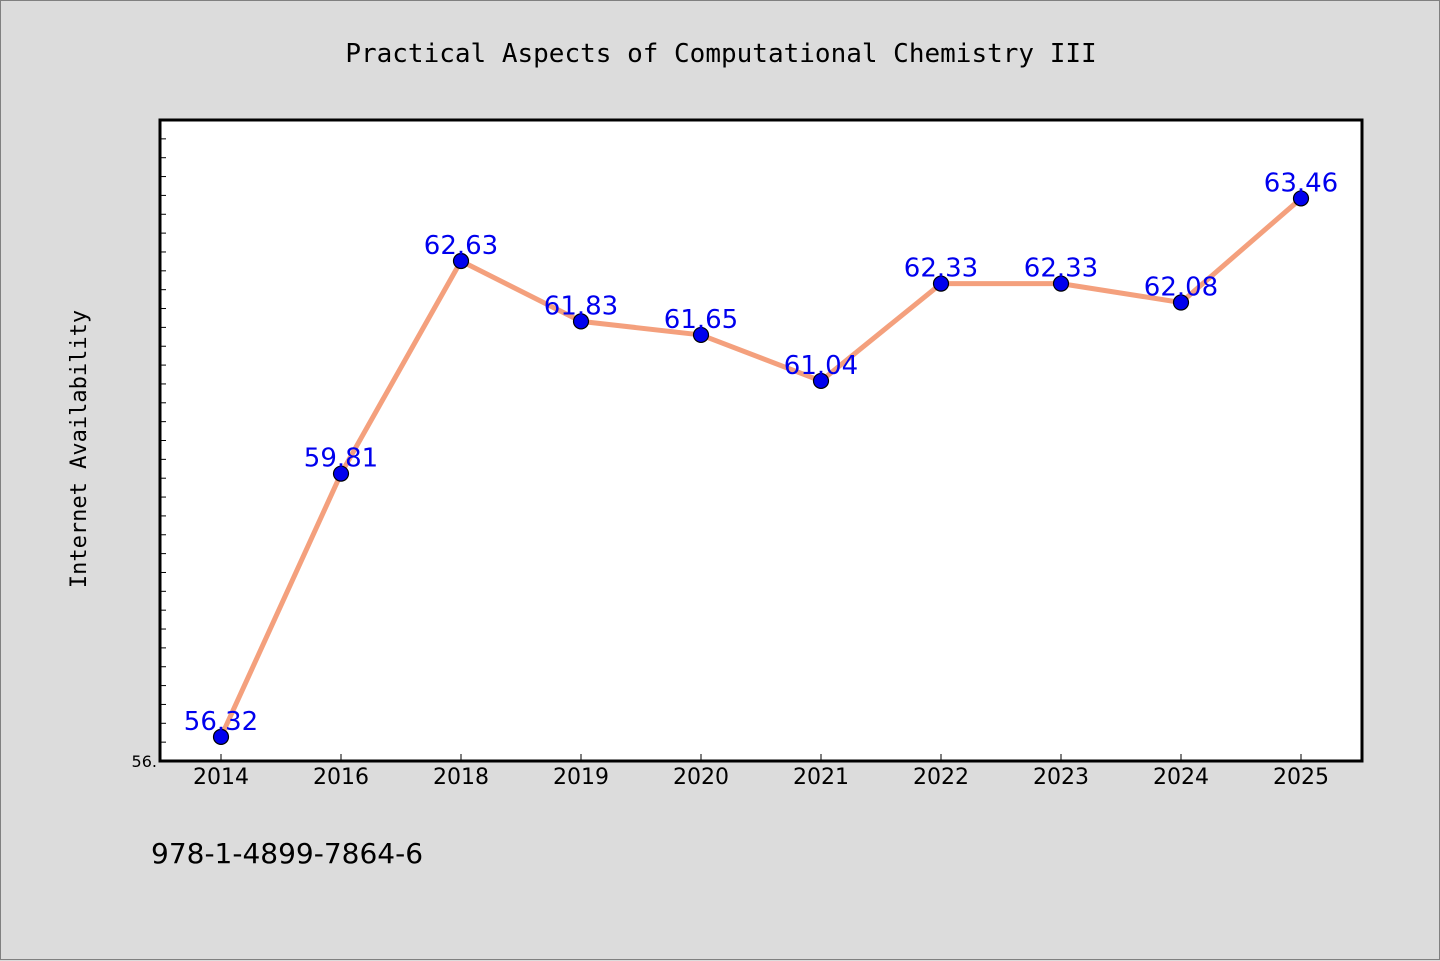  I want to click on isbn-note: 978-1-4899-7864-6, so click(287, 853).